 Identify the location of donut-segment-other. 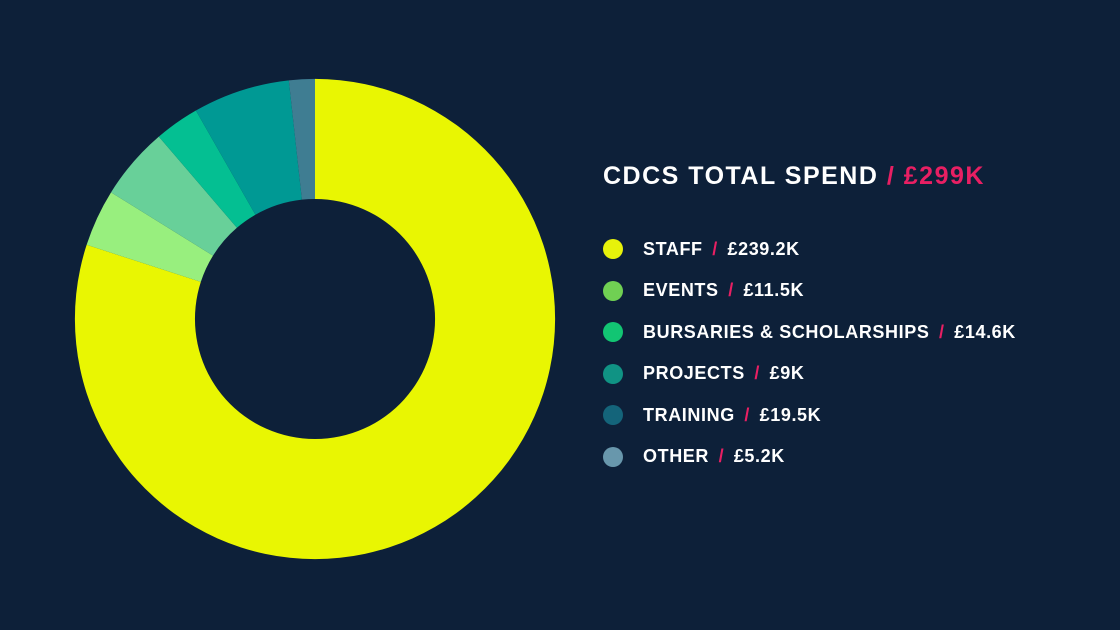
(301, 139).